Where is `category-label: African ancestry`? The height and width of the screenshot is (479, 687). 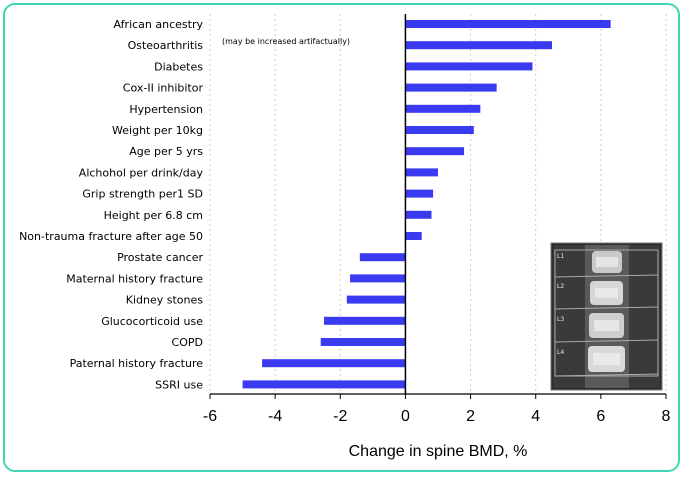
category-label: African ancestry is located at coordinates (159, 24).